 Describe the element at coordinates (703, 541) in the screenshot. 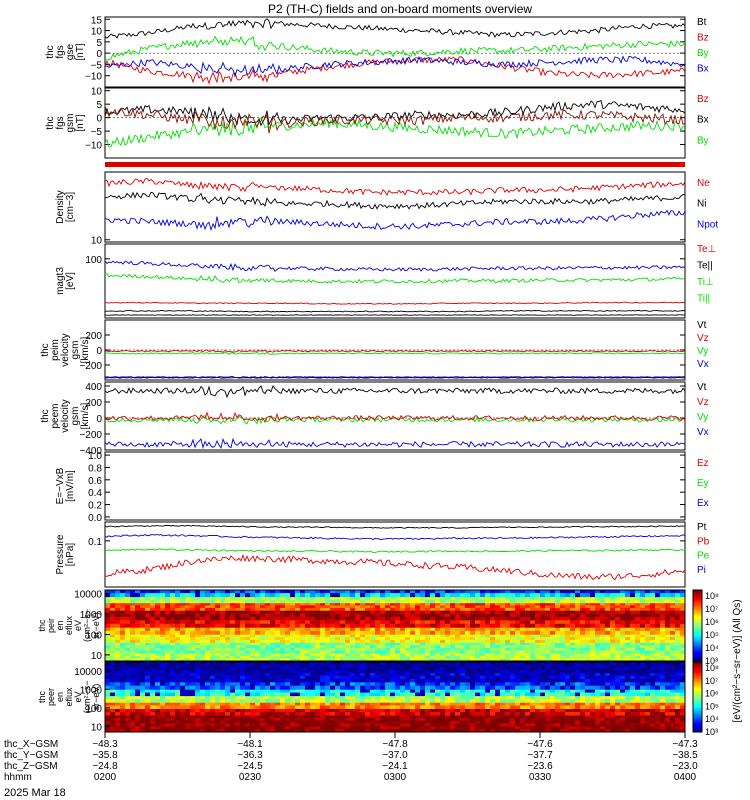

I see `legend-Pb: Pb` at that location.